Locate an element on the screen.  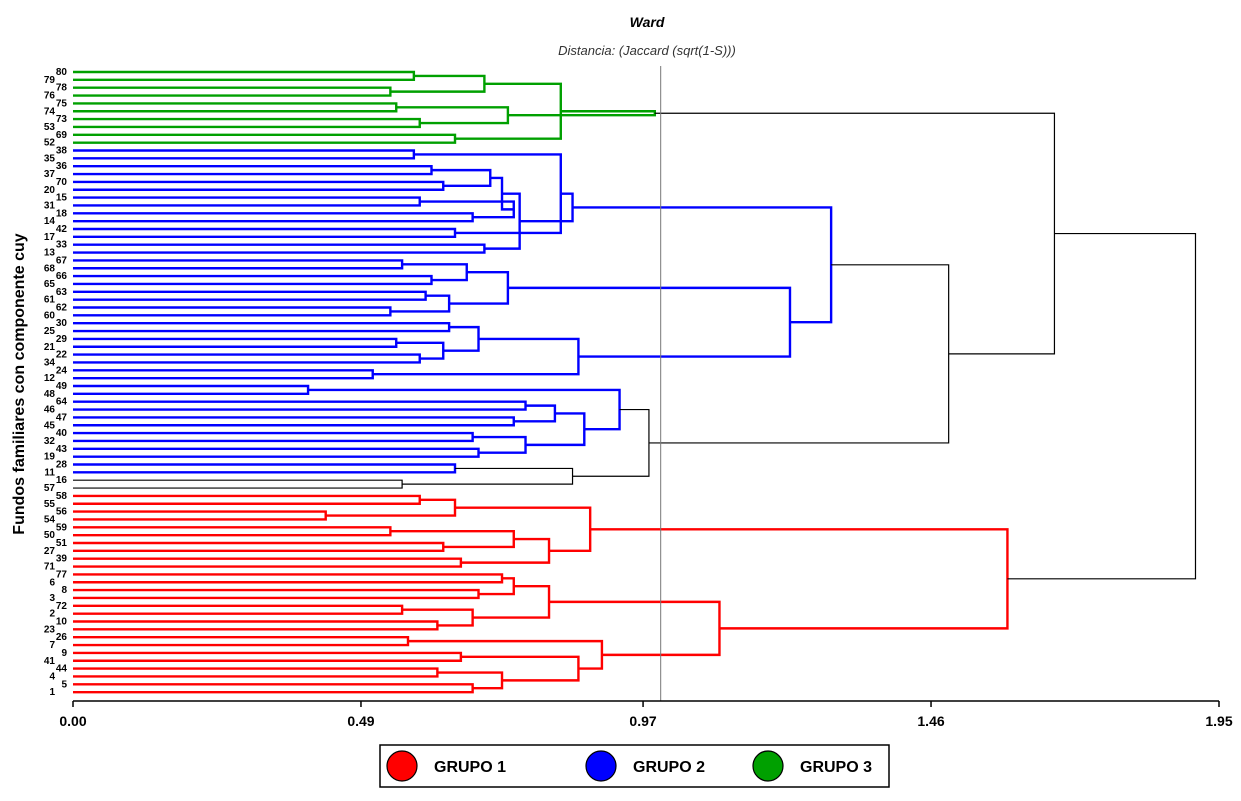
leaf-label: 77 is located at coordinates (62, 574).